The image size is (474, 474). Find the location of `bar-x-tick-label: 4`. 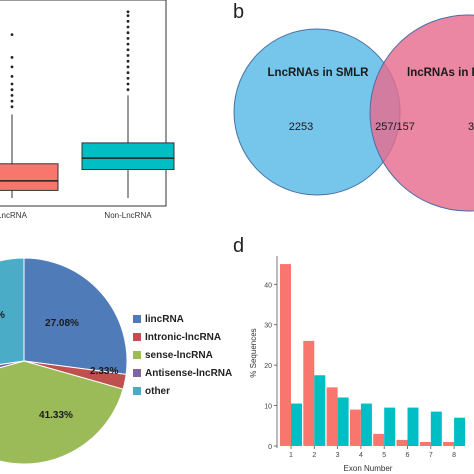

bar-x-tick-label: 4 is located at coordinates (361, 455).